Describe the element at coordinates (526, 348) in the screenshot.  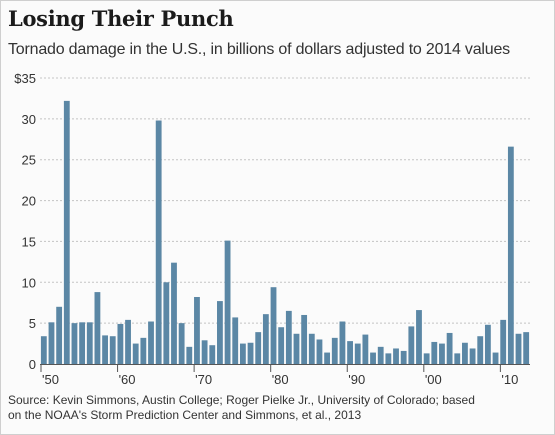
I see `bar-2013` at that location.